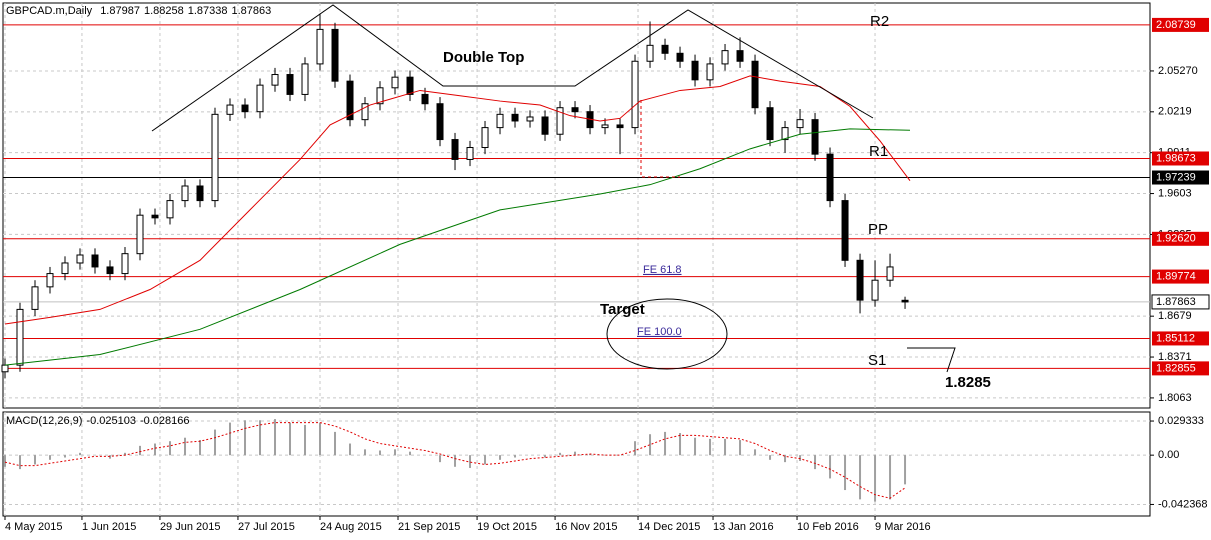 The height and width of the screenshot is (540, 1211). I want to click on fe-618-label: FE 61.8, so click(662, 270).